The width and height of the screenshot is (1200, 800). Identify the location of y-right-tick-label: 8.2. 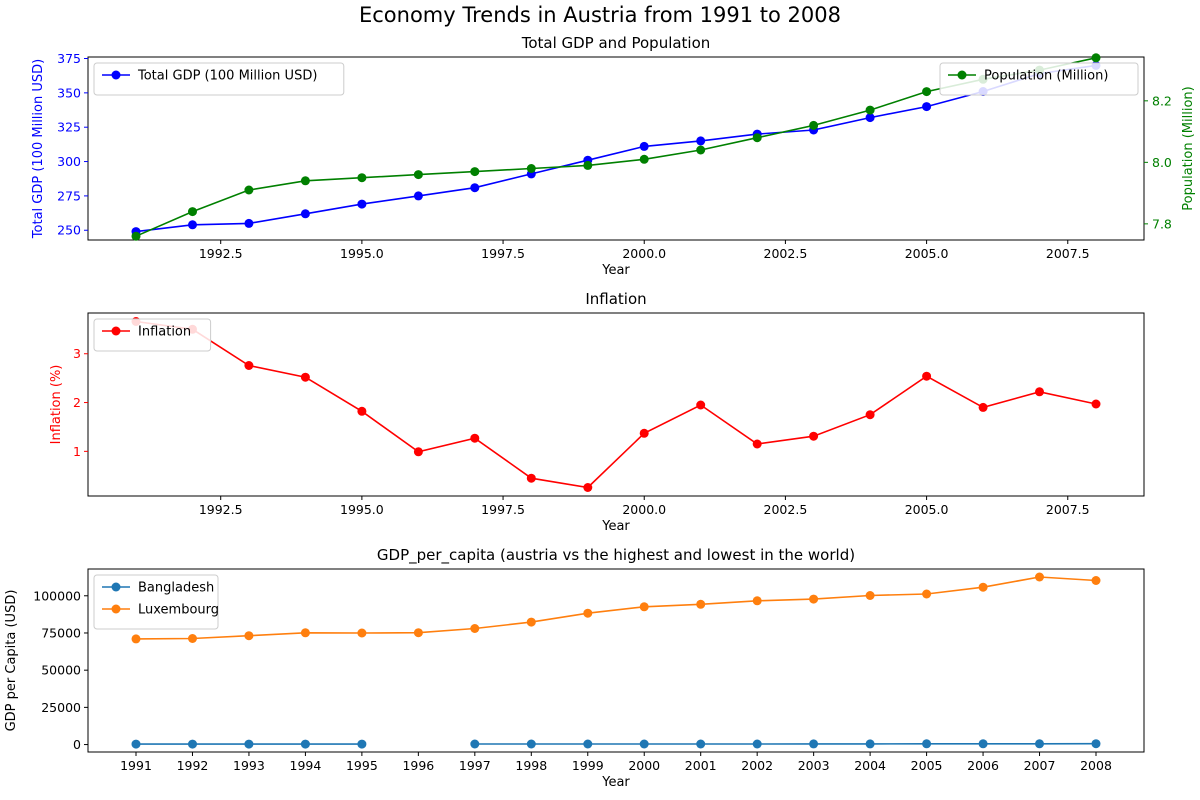
(1162, 100).